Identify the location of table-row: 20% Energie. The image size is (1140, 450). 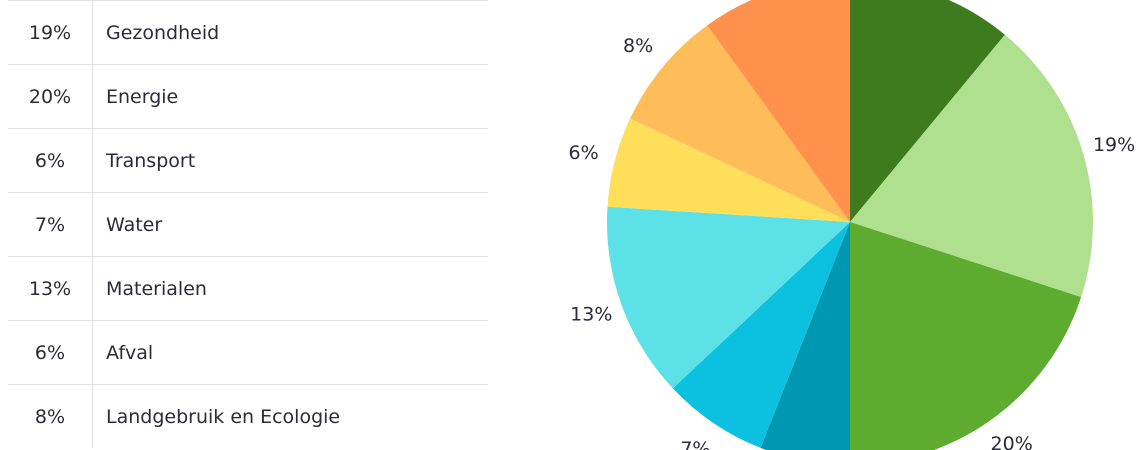
(248, 96).